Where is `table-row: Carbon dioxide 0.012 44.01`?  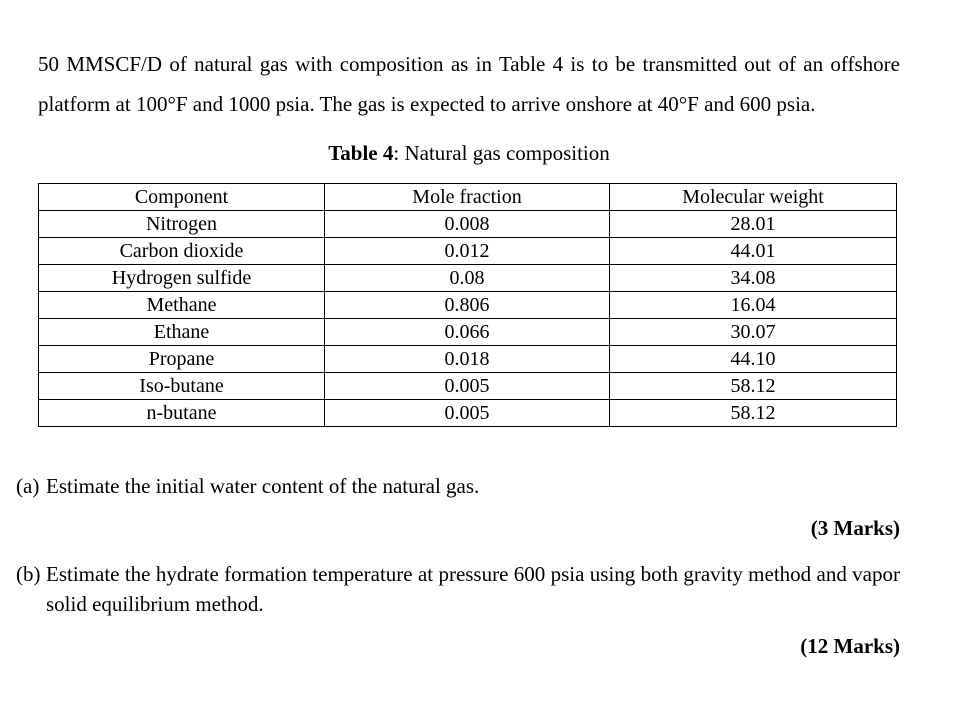
table-row: Carbon dioxide 0.012 44.01 is located at coordinates (467, 251).